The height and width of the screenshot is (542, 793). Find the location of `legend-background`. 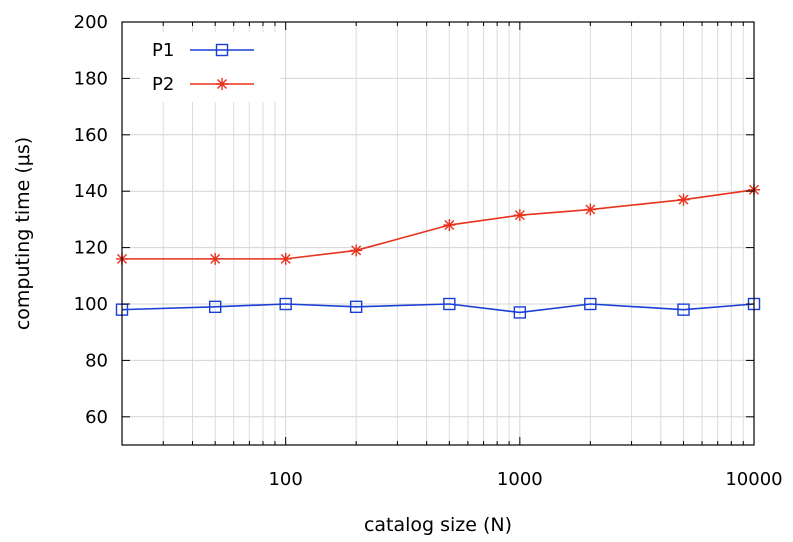

legend-background is located at coordinates (210, 67).